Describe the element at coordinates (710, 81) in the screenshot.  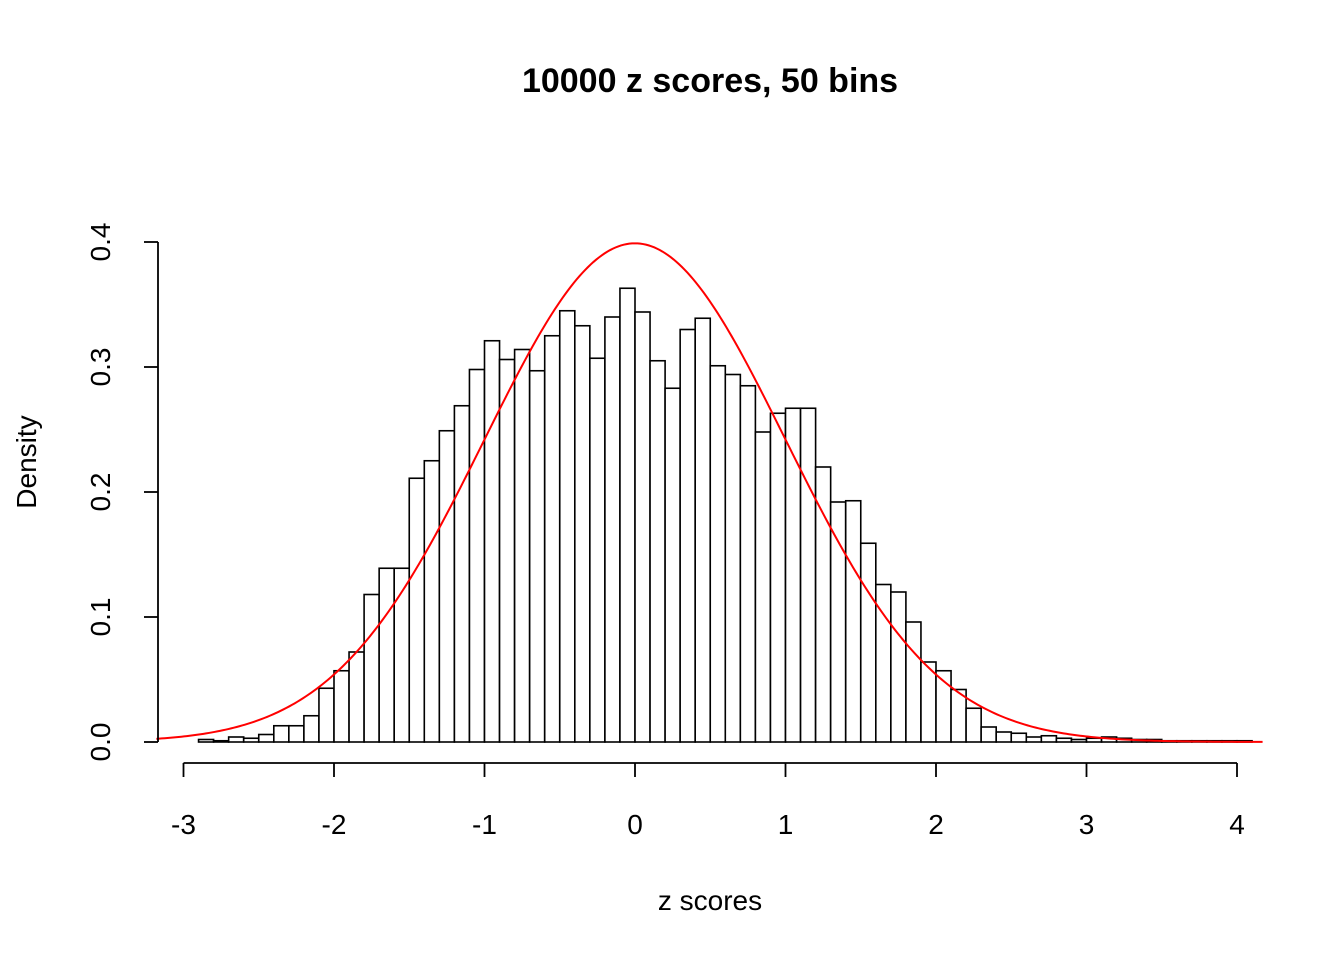
I see `chart-title: 10000 z scores, 50 bins` at that location.